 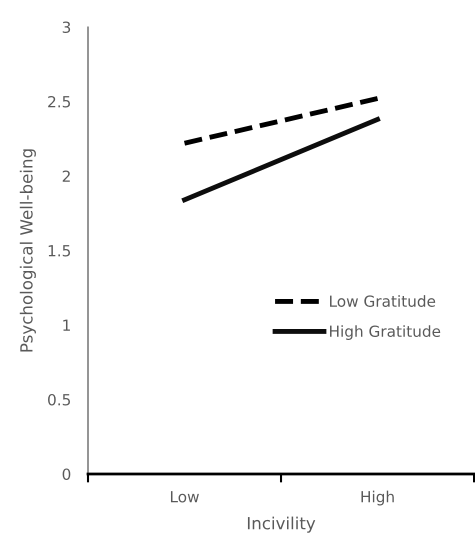 I want to click on y-tick-label: 2.5, so click(x=59, y=102).